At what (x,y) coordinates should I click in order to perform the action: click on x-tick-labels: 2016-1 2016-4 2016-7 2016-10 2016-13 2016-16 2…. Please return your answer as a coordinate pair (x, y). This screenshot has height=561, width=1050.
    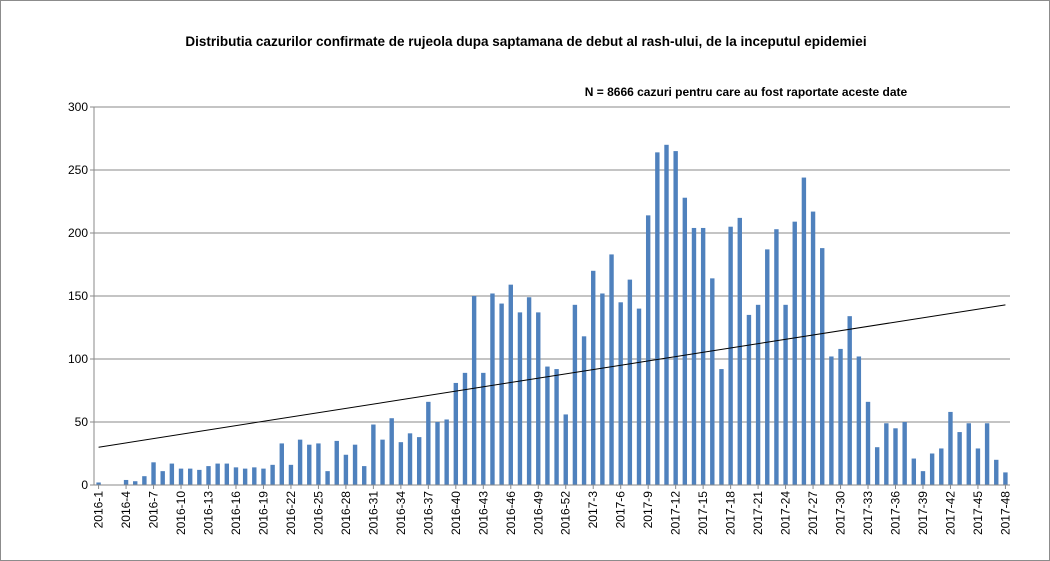
    Looking at the image, I should click on (552, 513).